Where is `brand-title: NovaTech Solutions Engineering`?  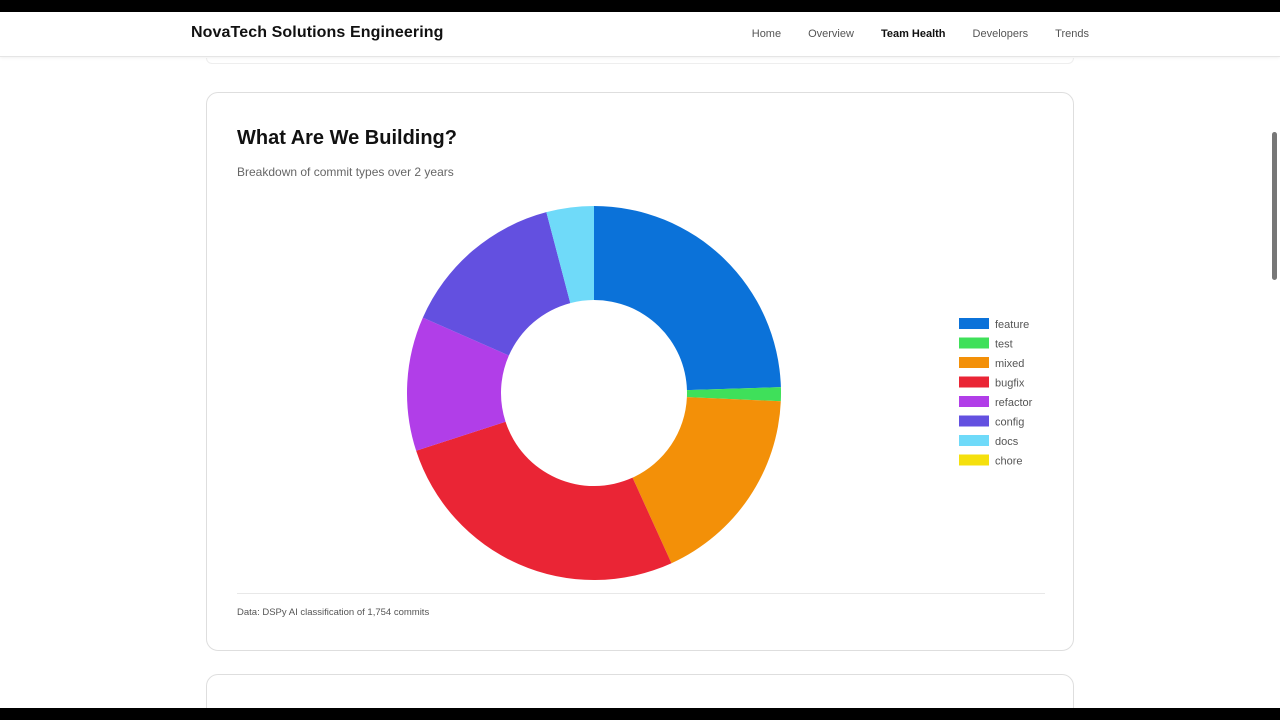
brand-title: NovaTech Solutions Engineering is located at coordinates (317, 32).